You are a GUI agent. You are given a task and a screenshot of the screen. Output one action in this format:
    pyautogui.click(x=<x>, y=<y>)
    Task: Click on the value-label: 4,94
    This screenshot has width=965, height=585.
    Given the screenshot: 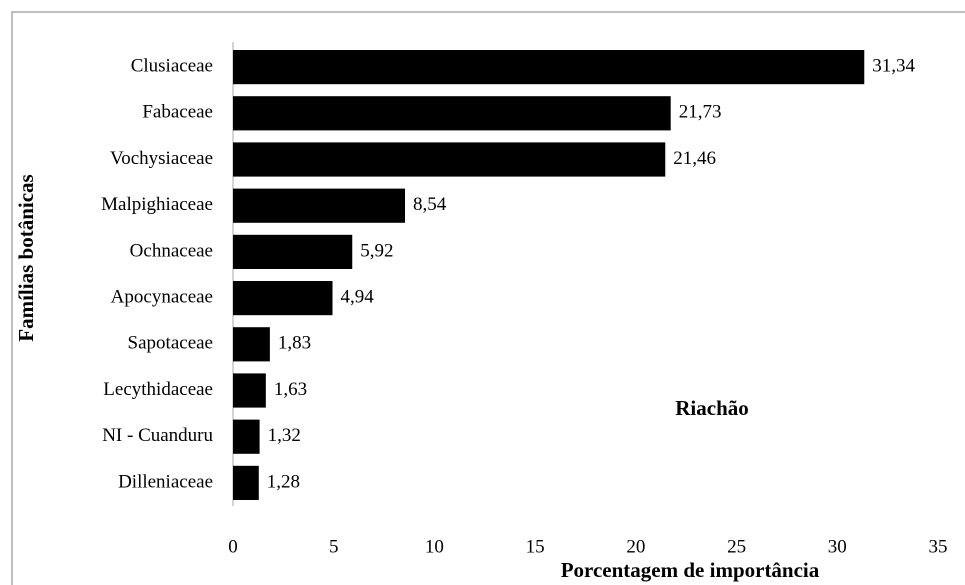 What is the action you would take?
    pyautogui.click(x=358, y=296)
    